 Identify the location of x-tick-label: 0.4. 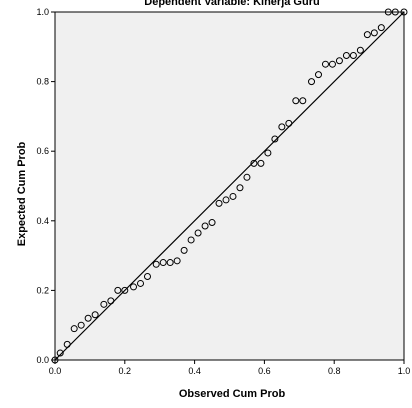
(194, 371).